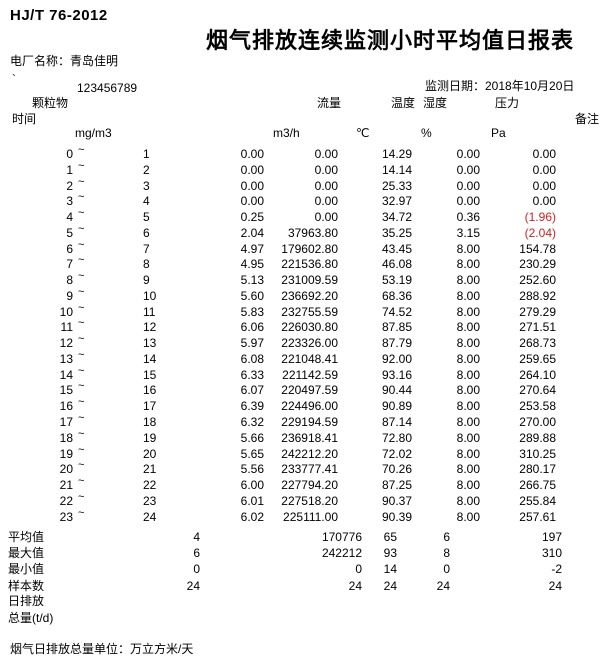 The height and width of the screenshot is (664, 602). What do you see at coordinates (309, 295) in the screenshot?
I see `flow-value-cell: 236692.20` at bounding box center [309, 295].